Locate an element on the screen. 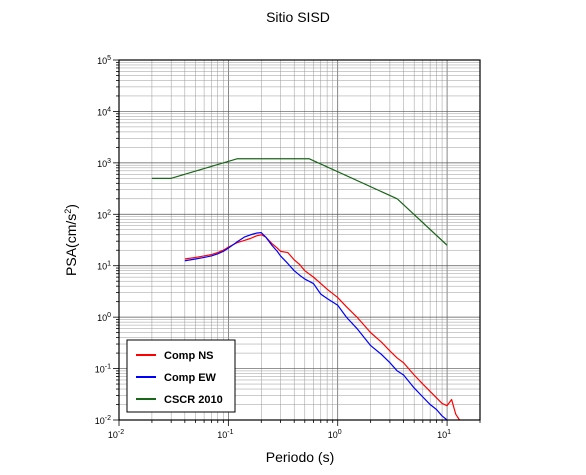 This screenshot has width=586, height=475. y-tick-label: 10⁻¹ is located at coordinates (103, 369).